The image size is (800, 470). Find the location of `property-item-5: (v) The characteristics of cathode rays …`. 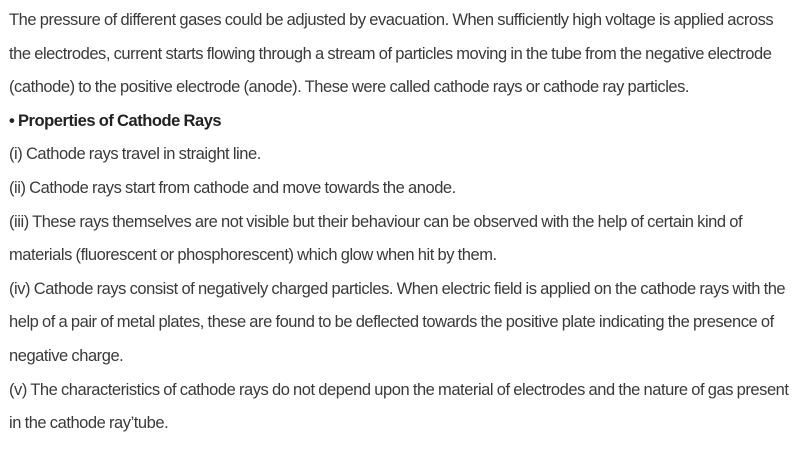

property-item-5: (v) The characteristics of cathode rays … is located at coordinates (399, 406).